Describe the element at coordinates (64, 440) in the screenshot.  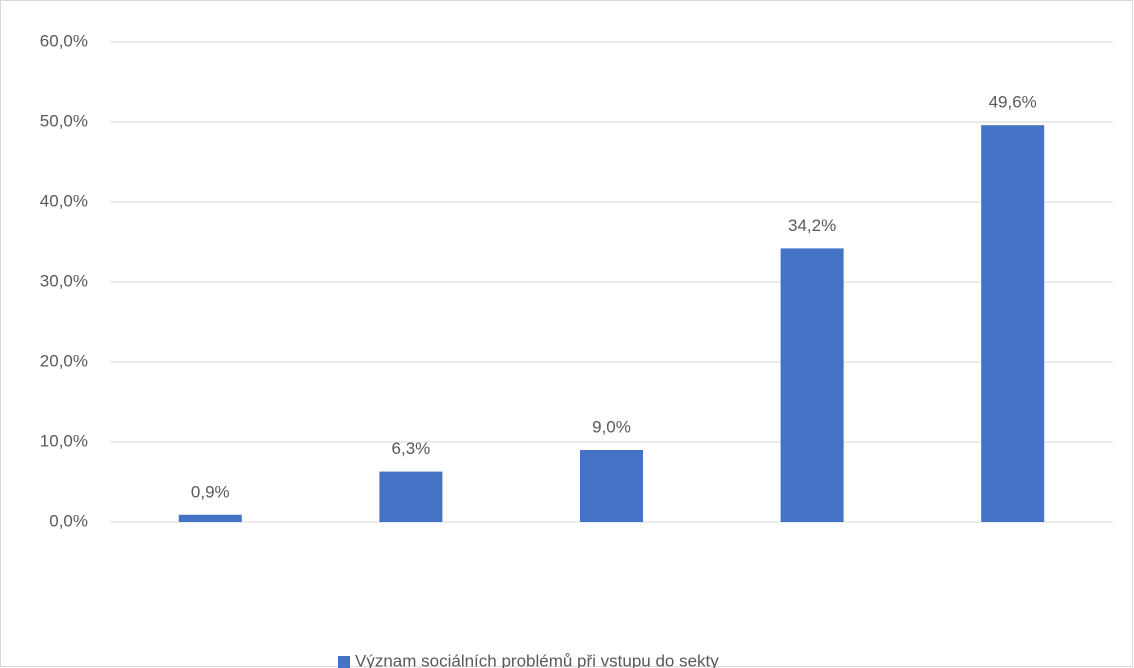
I see `y-tick-label: 10,0%` at that location.